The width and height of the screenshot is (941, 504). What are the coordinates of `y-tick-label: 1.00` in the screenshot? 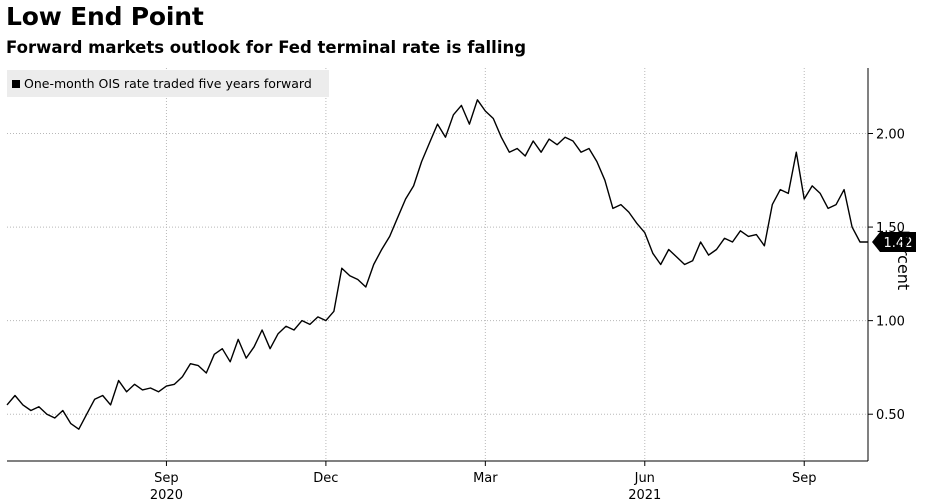 It's located at (890, 322).